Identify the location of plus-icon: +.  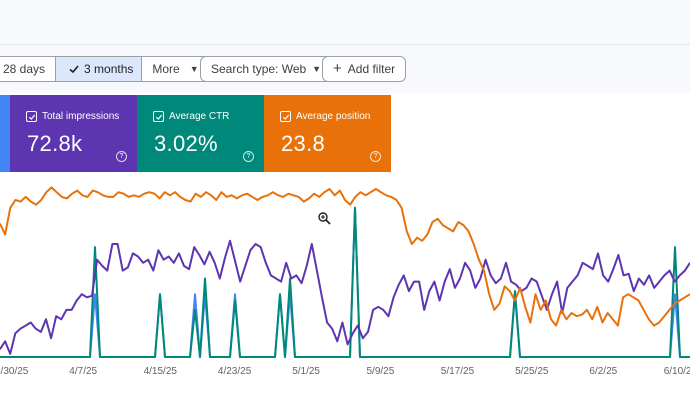
(337, 68).